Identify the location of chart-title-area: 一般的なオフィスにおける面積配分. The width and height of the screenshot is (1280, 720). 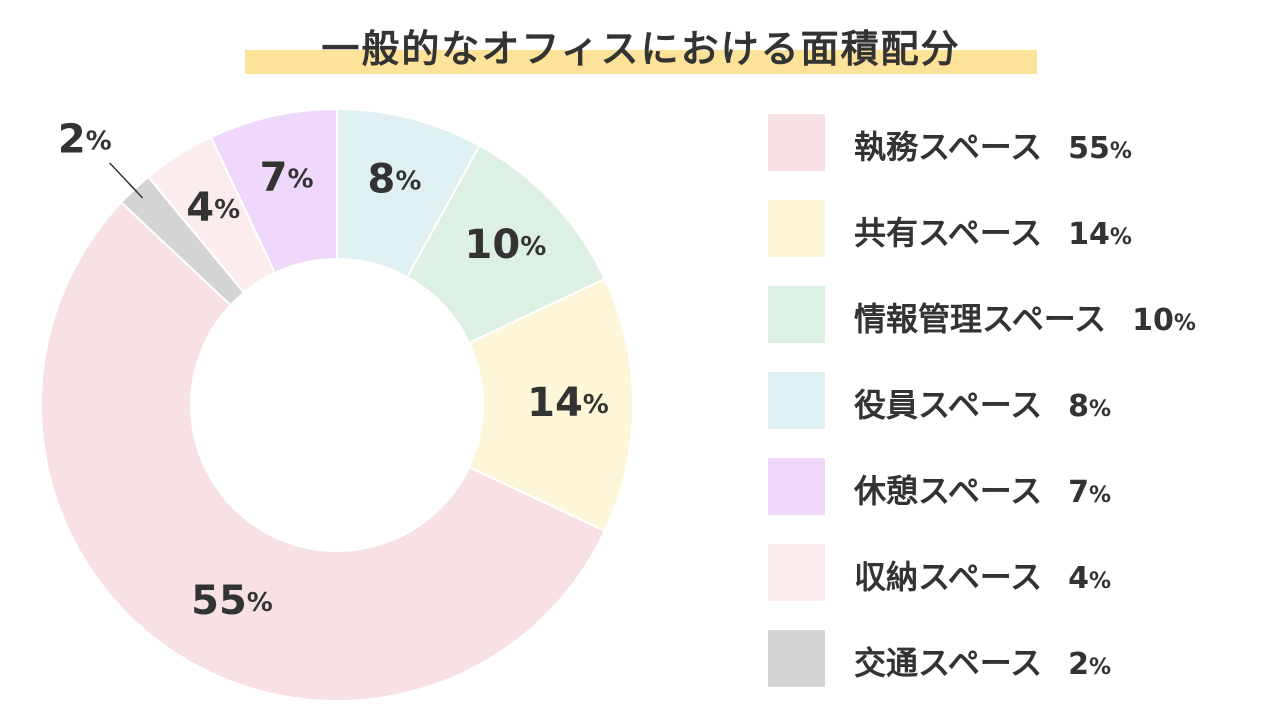
(641, 46).